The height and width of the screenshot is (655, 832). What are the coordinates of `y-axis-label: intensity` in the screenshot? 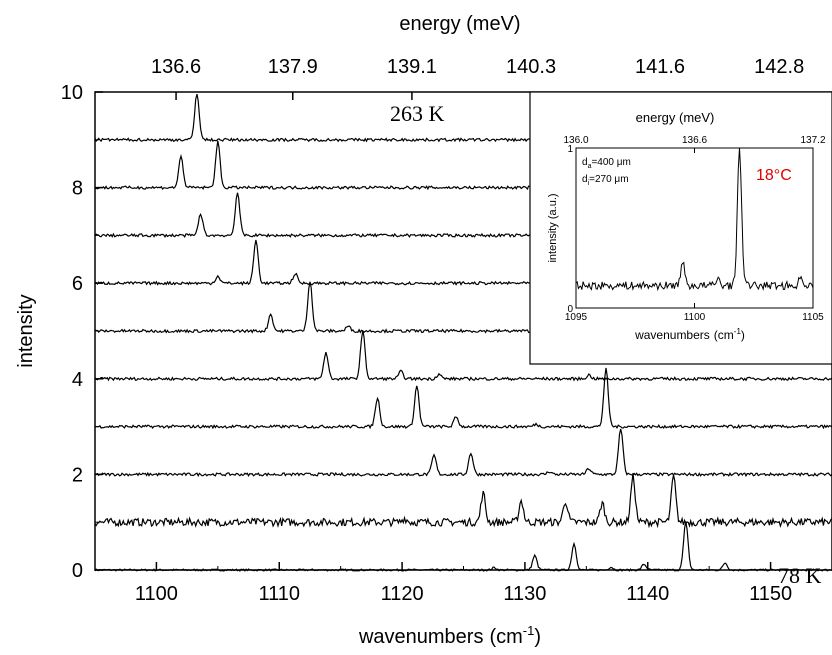 It's located at (26, 330).